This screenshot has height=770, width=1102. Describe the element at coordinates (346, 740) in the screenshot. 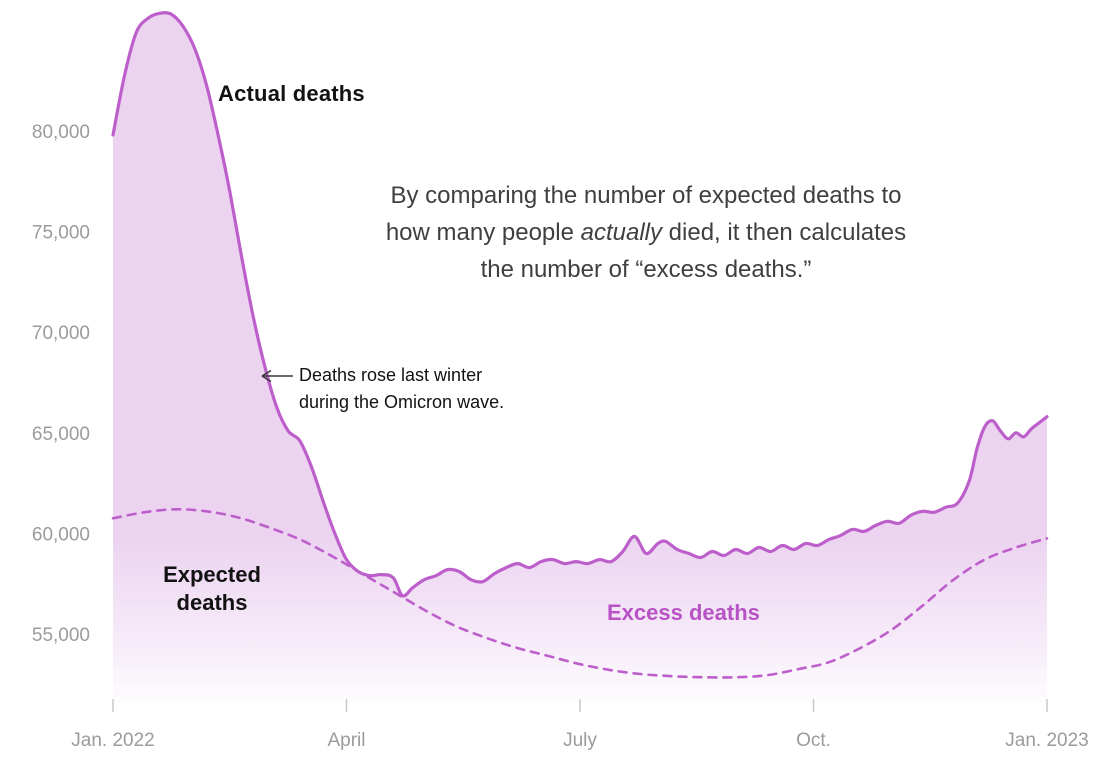

I see `x-axis-label: April` at that location.